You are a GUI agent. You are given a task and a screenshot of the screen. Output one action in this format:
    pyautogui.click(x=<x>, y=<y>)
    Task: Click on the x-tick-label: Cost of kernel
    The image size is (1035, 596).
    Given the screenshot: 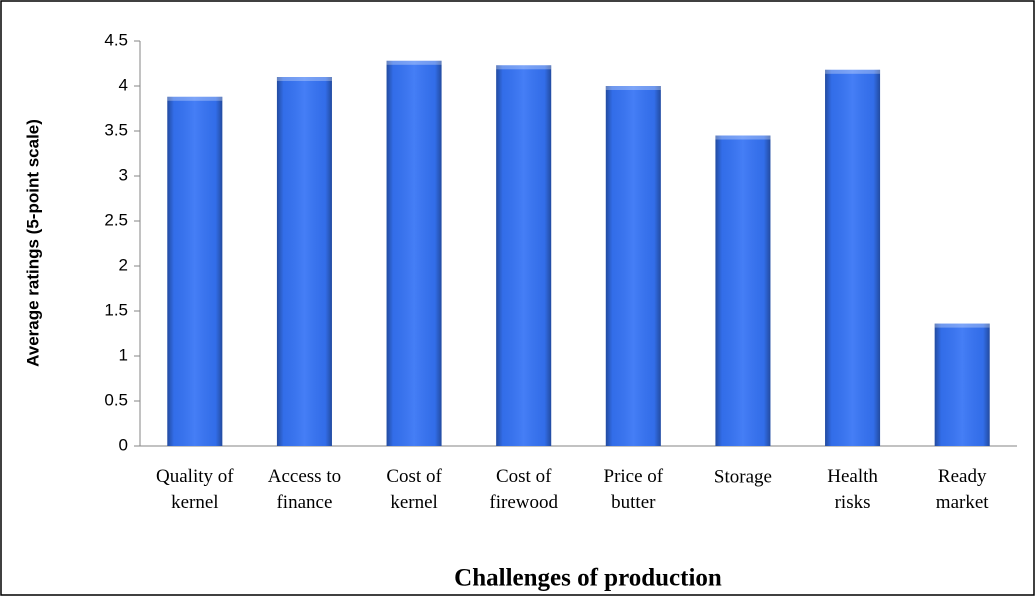 What is the action you would take?
    pyautogui.click(x=414, y=489)
    